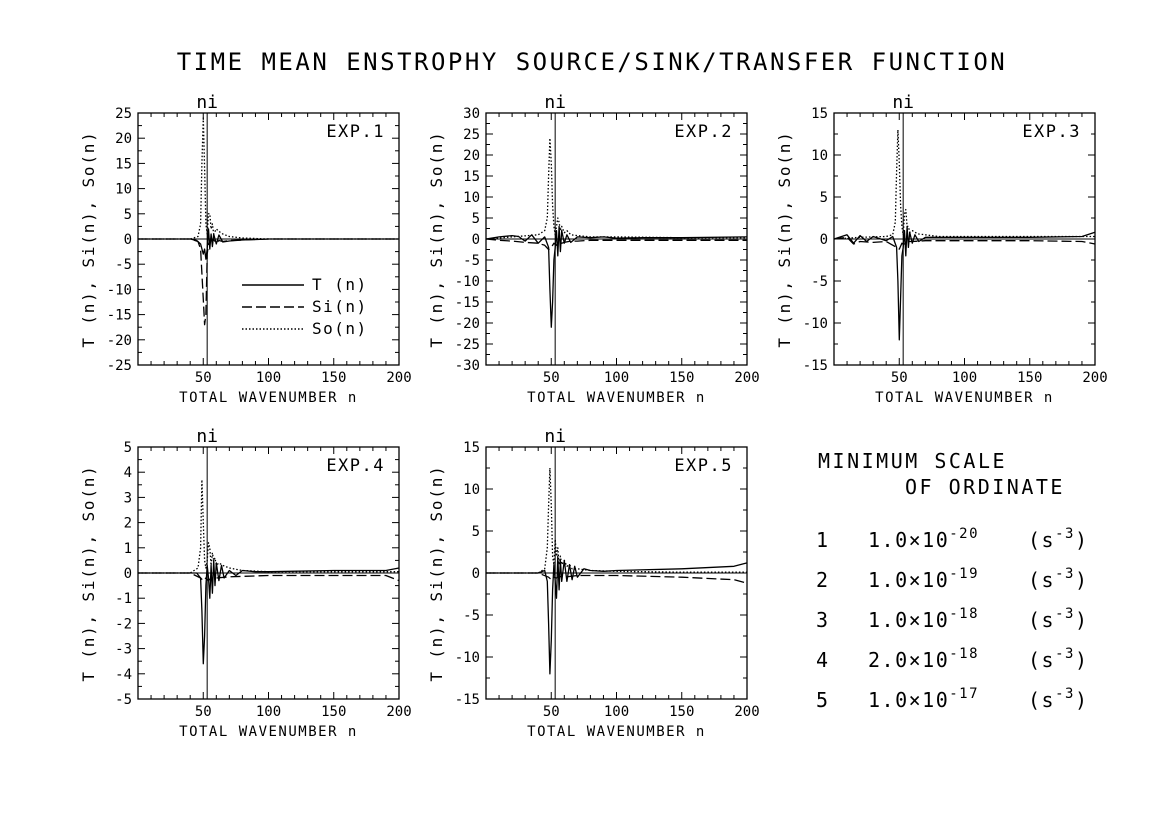  Describe the element at coordinates (822, 660) in the screenshot. I see `scale-row-exp: 4` at that location.